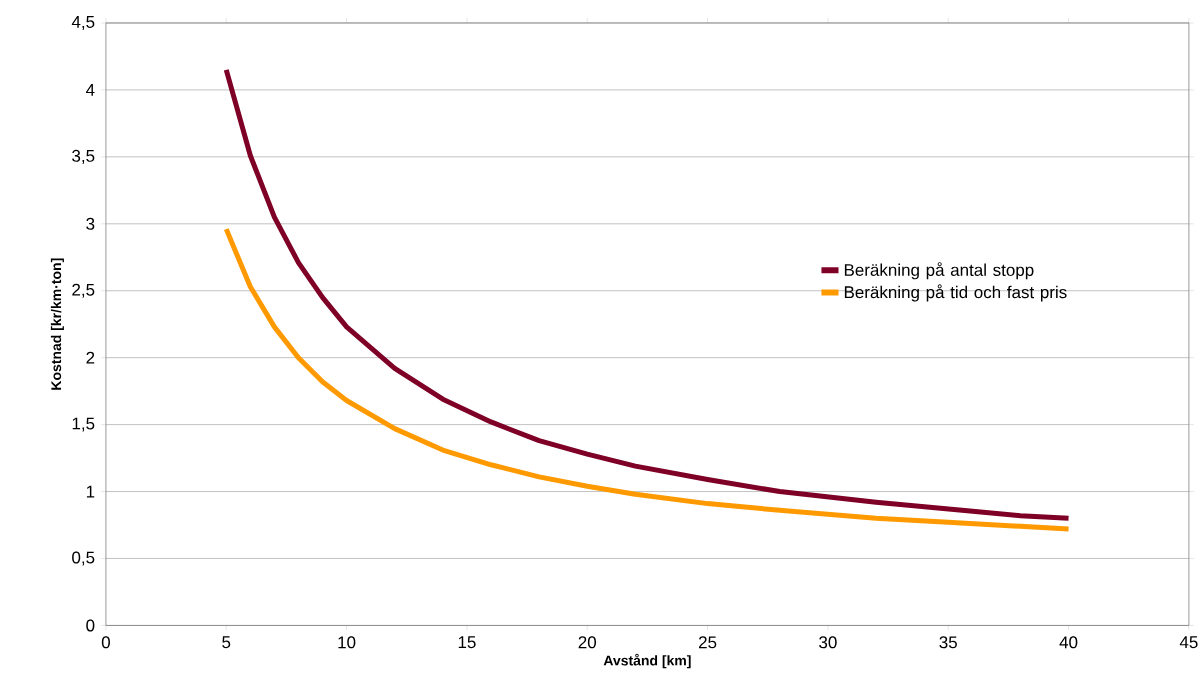 The image size is (1204, 696). Describe the element at coordinates (90, 625) in the screenshot. I see `y-tick-label: 0` at that location.